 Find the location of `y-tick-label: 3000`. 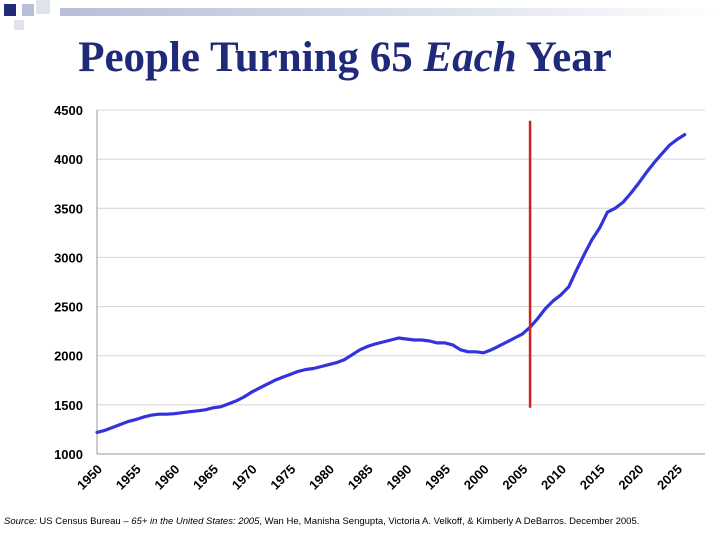

y-tick-label: 3000 is located at coordinates (68, 257).